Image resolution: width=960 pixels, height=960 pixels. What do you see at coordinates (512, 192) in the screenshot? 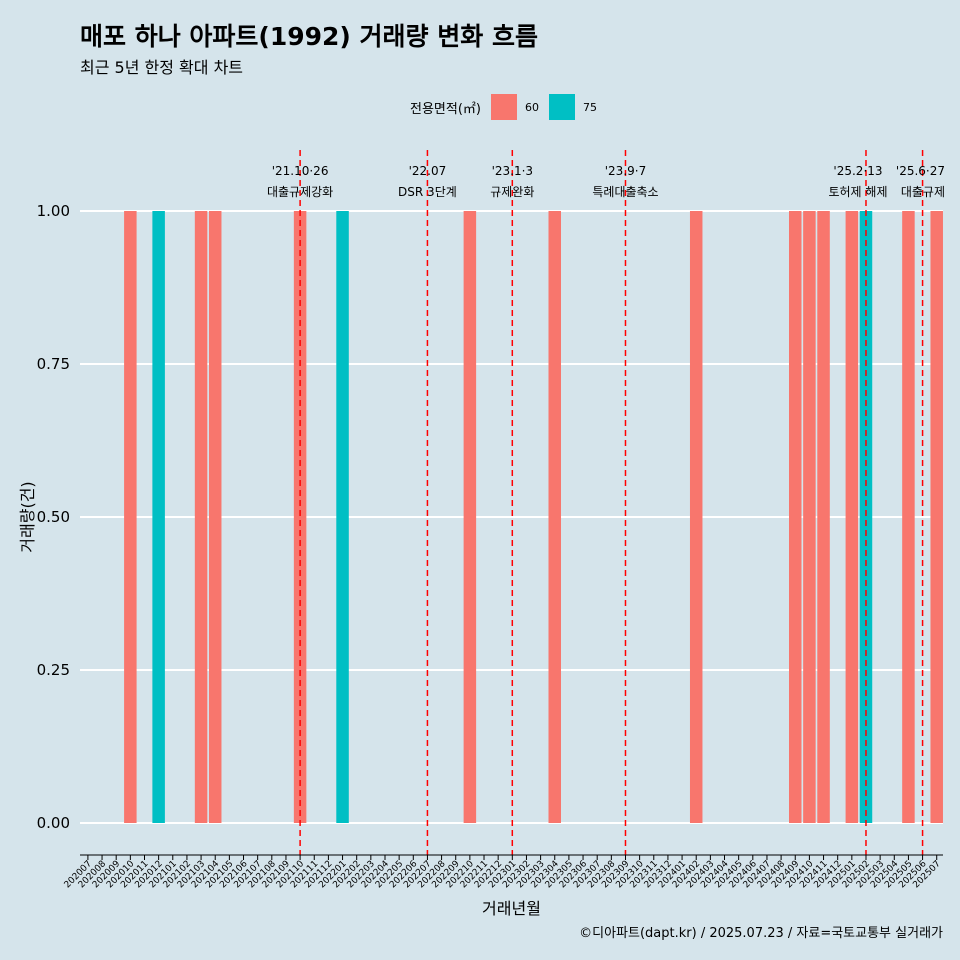
I see `event-text-label: 규제완화` at bounding box center [512, 192].